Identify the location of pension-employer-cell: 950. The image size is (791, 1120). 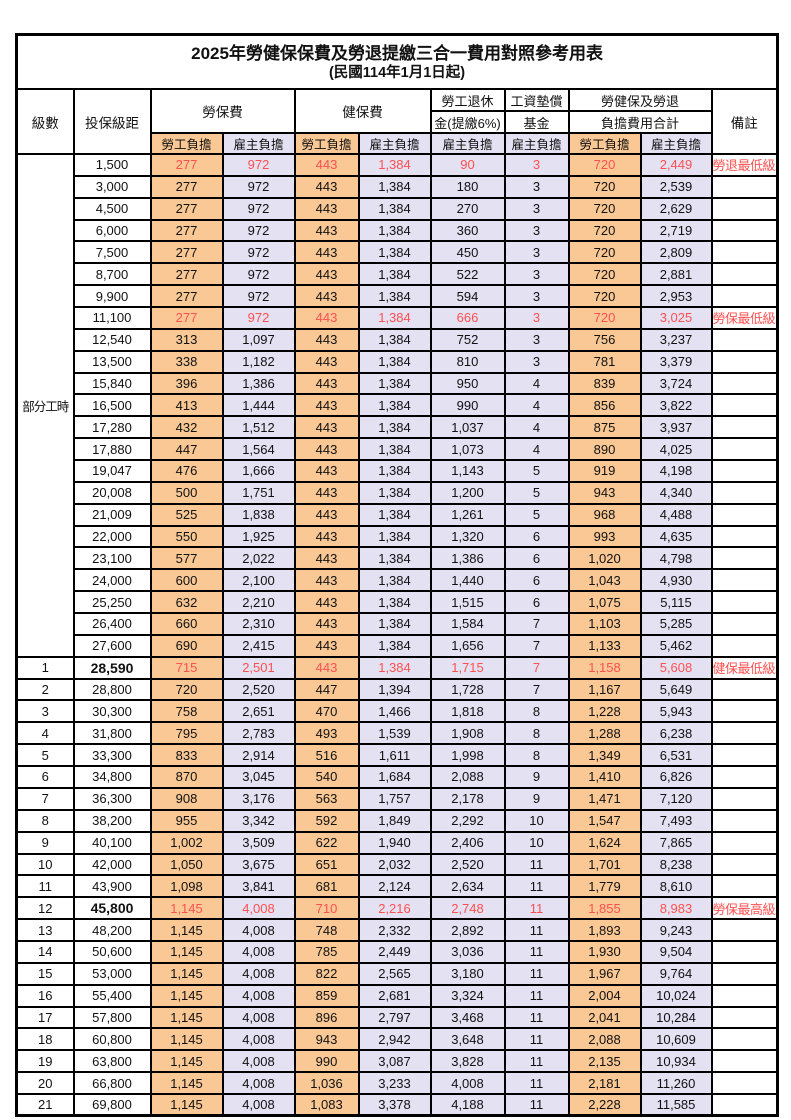
(467, 383).